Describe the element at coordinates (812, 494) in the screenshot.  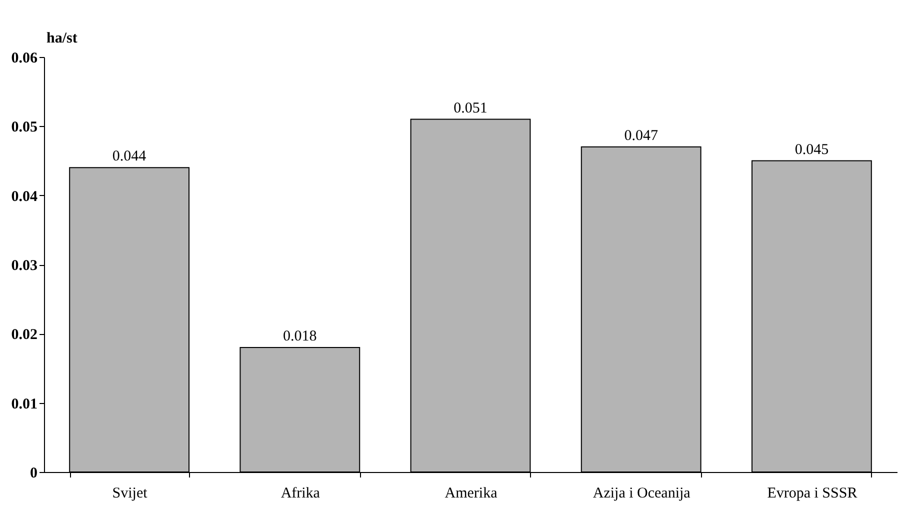
I see `x-tick-label: Evropa i SSSR` at that location.